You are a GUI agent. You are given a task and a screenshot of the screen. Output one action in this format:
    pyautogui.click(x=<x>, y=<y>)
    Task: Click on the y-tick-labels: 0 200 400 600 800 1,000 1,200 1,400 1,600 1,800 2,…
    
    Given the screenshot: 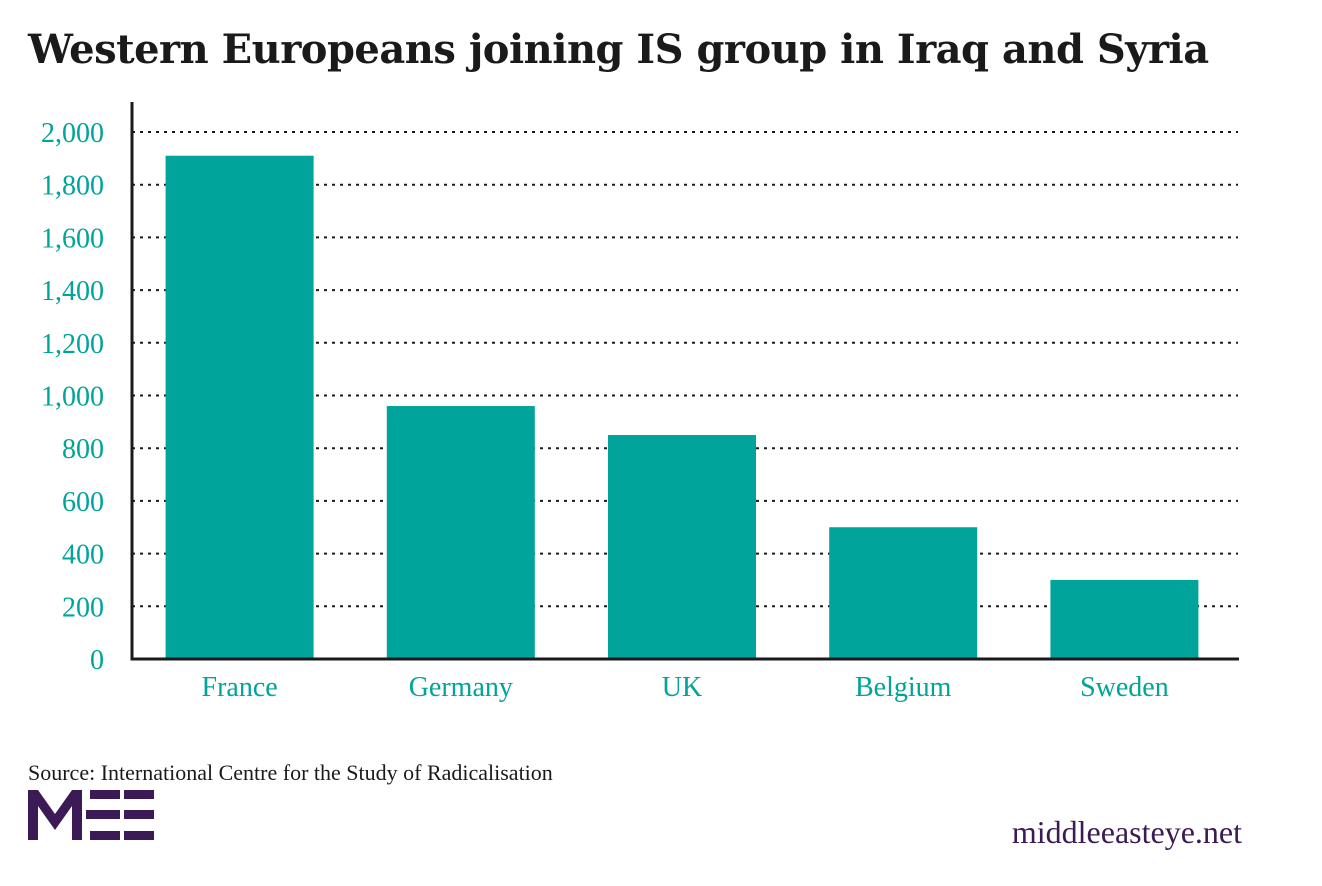 What is the action you would take?
    pyautogui.click(x=72, y=397)
    